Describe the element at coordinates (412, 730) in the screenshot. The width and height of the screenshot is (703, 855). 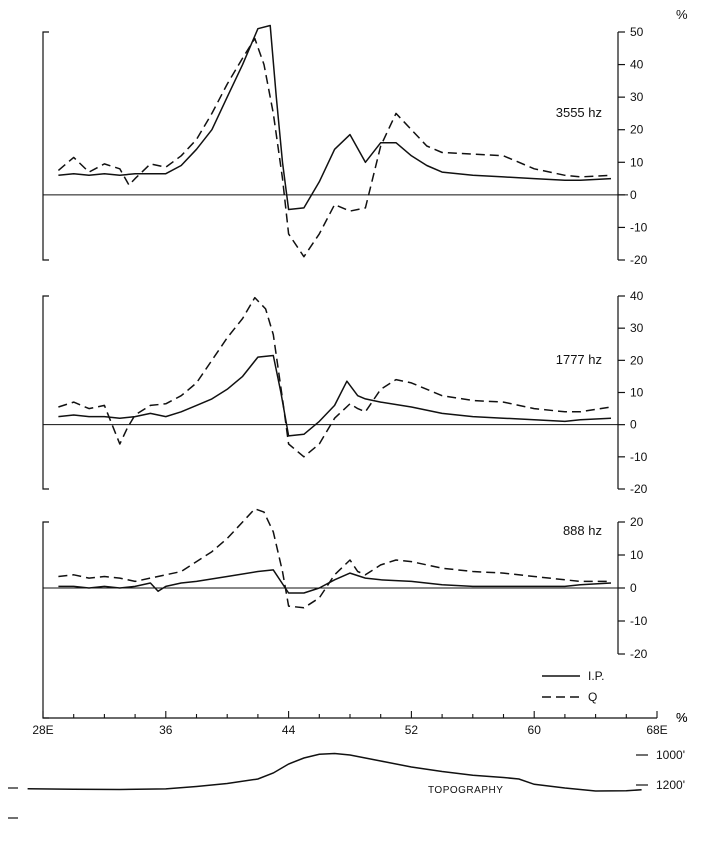
I see `x-tick-label: 52` at that location.